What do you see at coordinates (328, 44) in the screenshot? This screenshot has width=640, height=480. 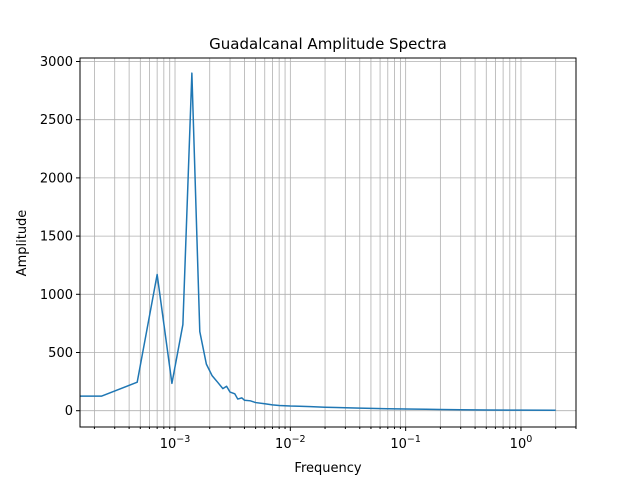 I see `chart-title: Guadalcanal Amplitude Spectra` at bounding box center [328, 44].